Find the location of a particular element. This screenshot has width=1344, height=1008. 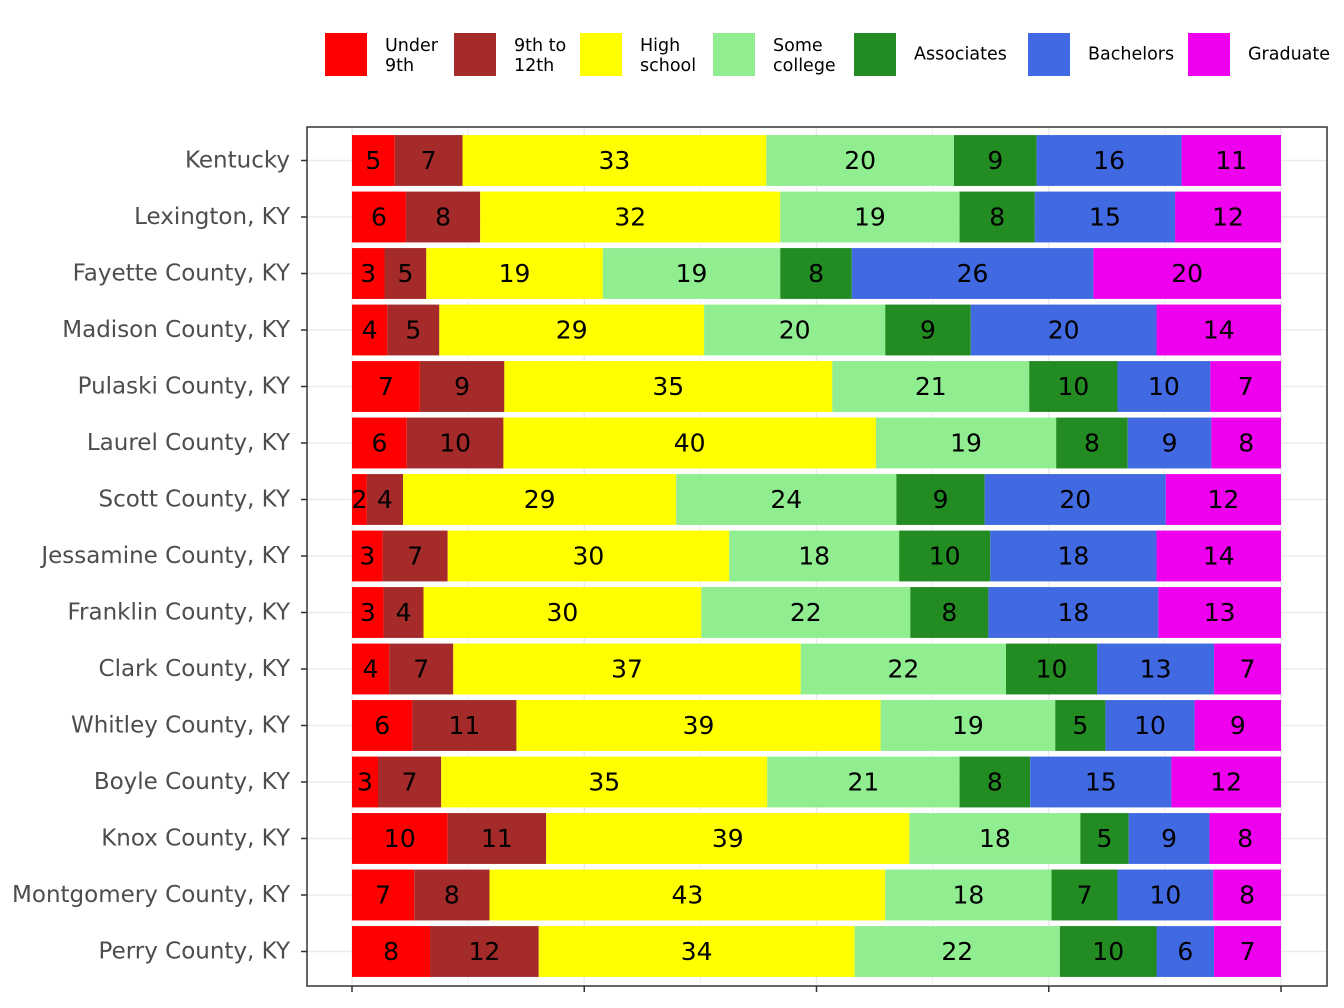

data-label: 14 is located at coordinates (1219, 556).